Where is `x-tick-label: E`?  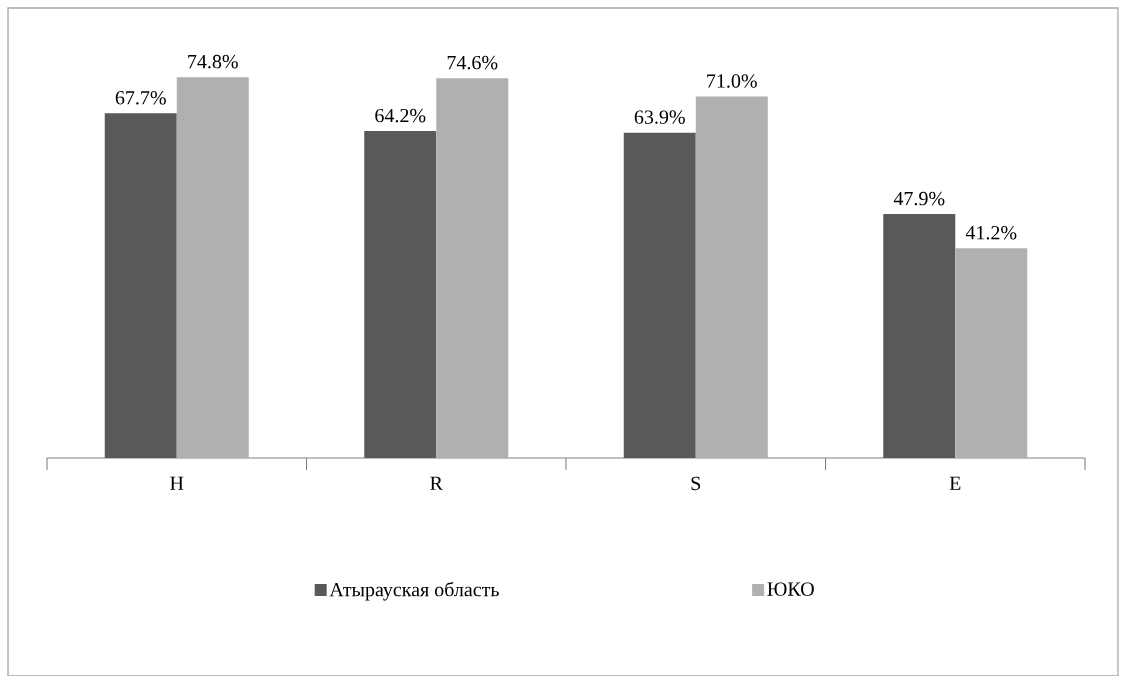 x-tick-label: E is located at coordinates (955, 483).